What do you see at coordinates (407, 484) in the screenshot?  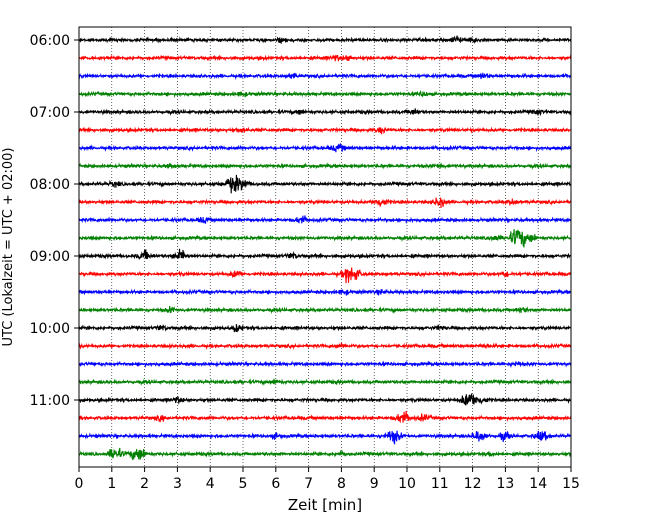 I see `x-tick-label: 10` at bounding box center [407, 484].